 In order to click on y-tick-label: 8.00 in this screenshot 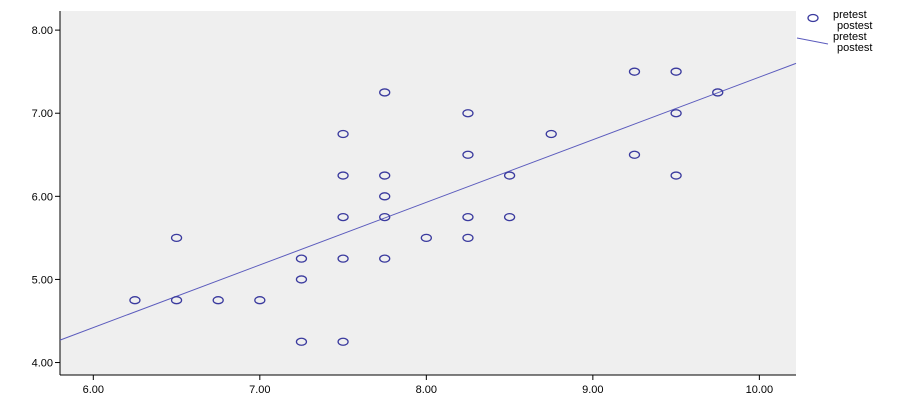, I will do `click(42, 31)`.